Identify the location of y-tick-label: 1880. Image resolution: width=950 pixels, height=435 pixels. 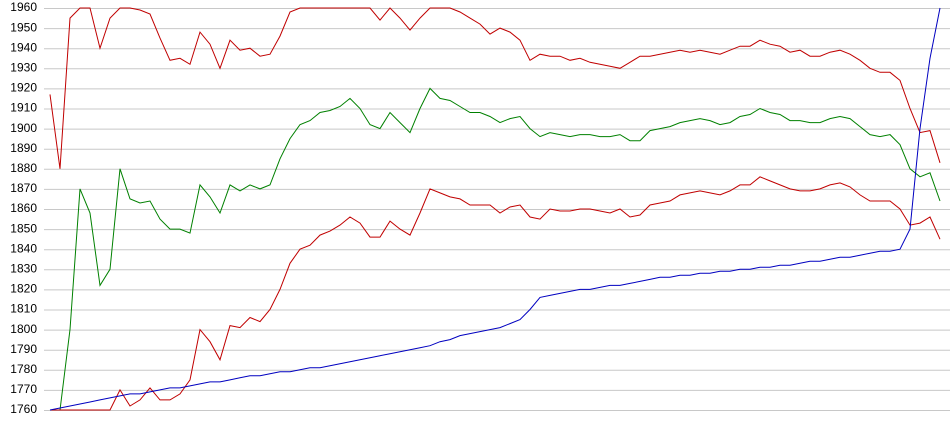
(23, 168).